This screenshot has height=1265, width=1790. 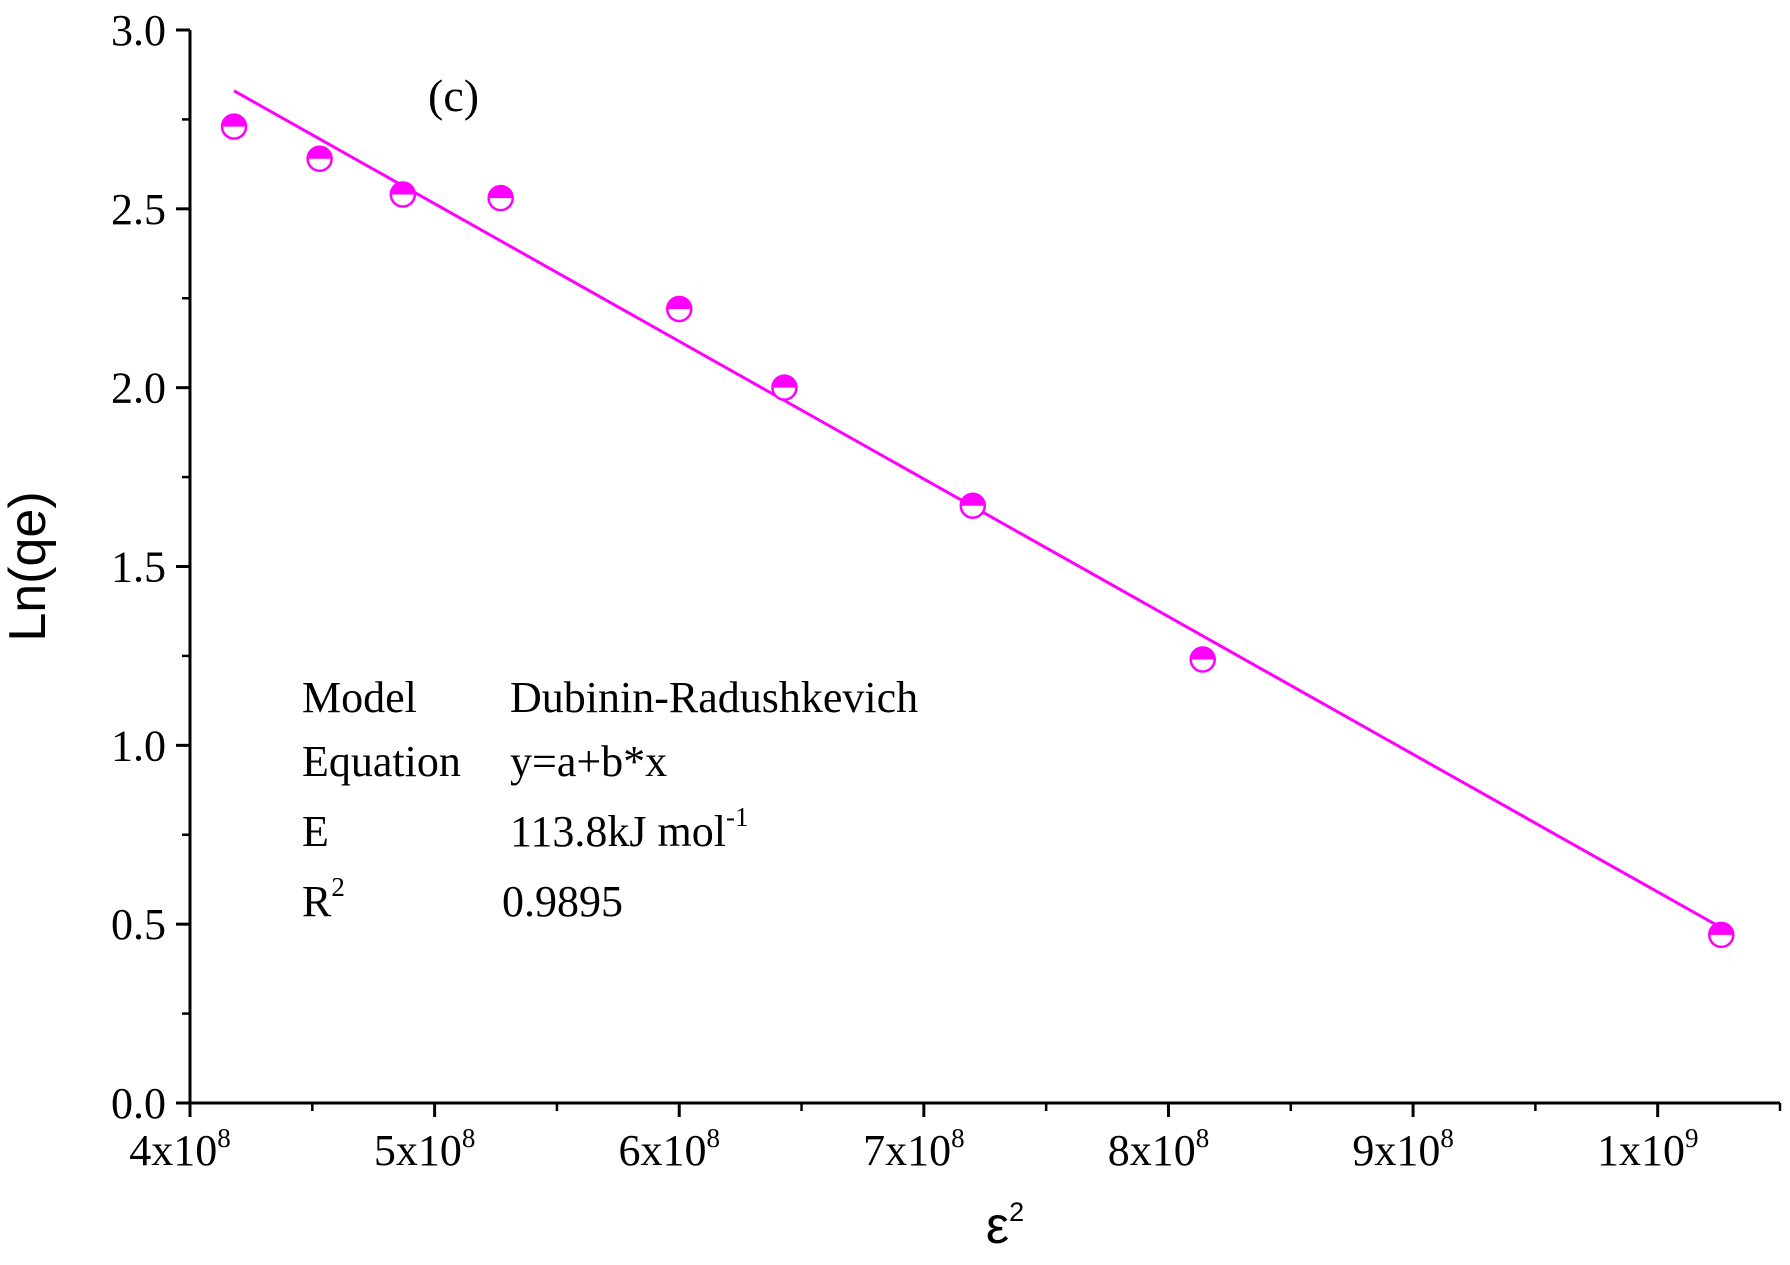 I want to click on x-tick-label: 4x10⁸, so click(x=180, y=1149).